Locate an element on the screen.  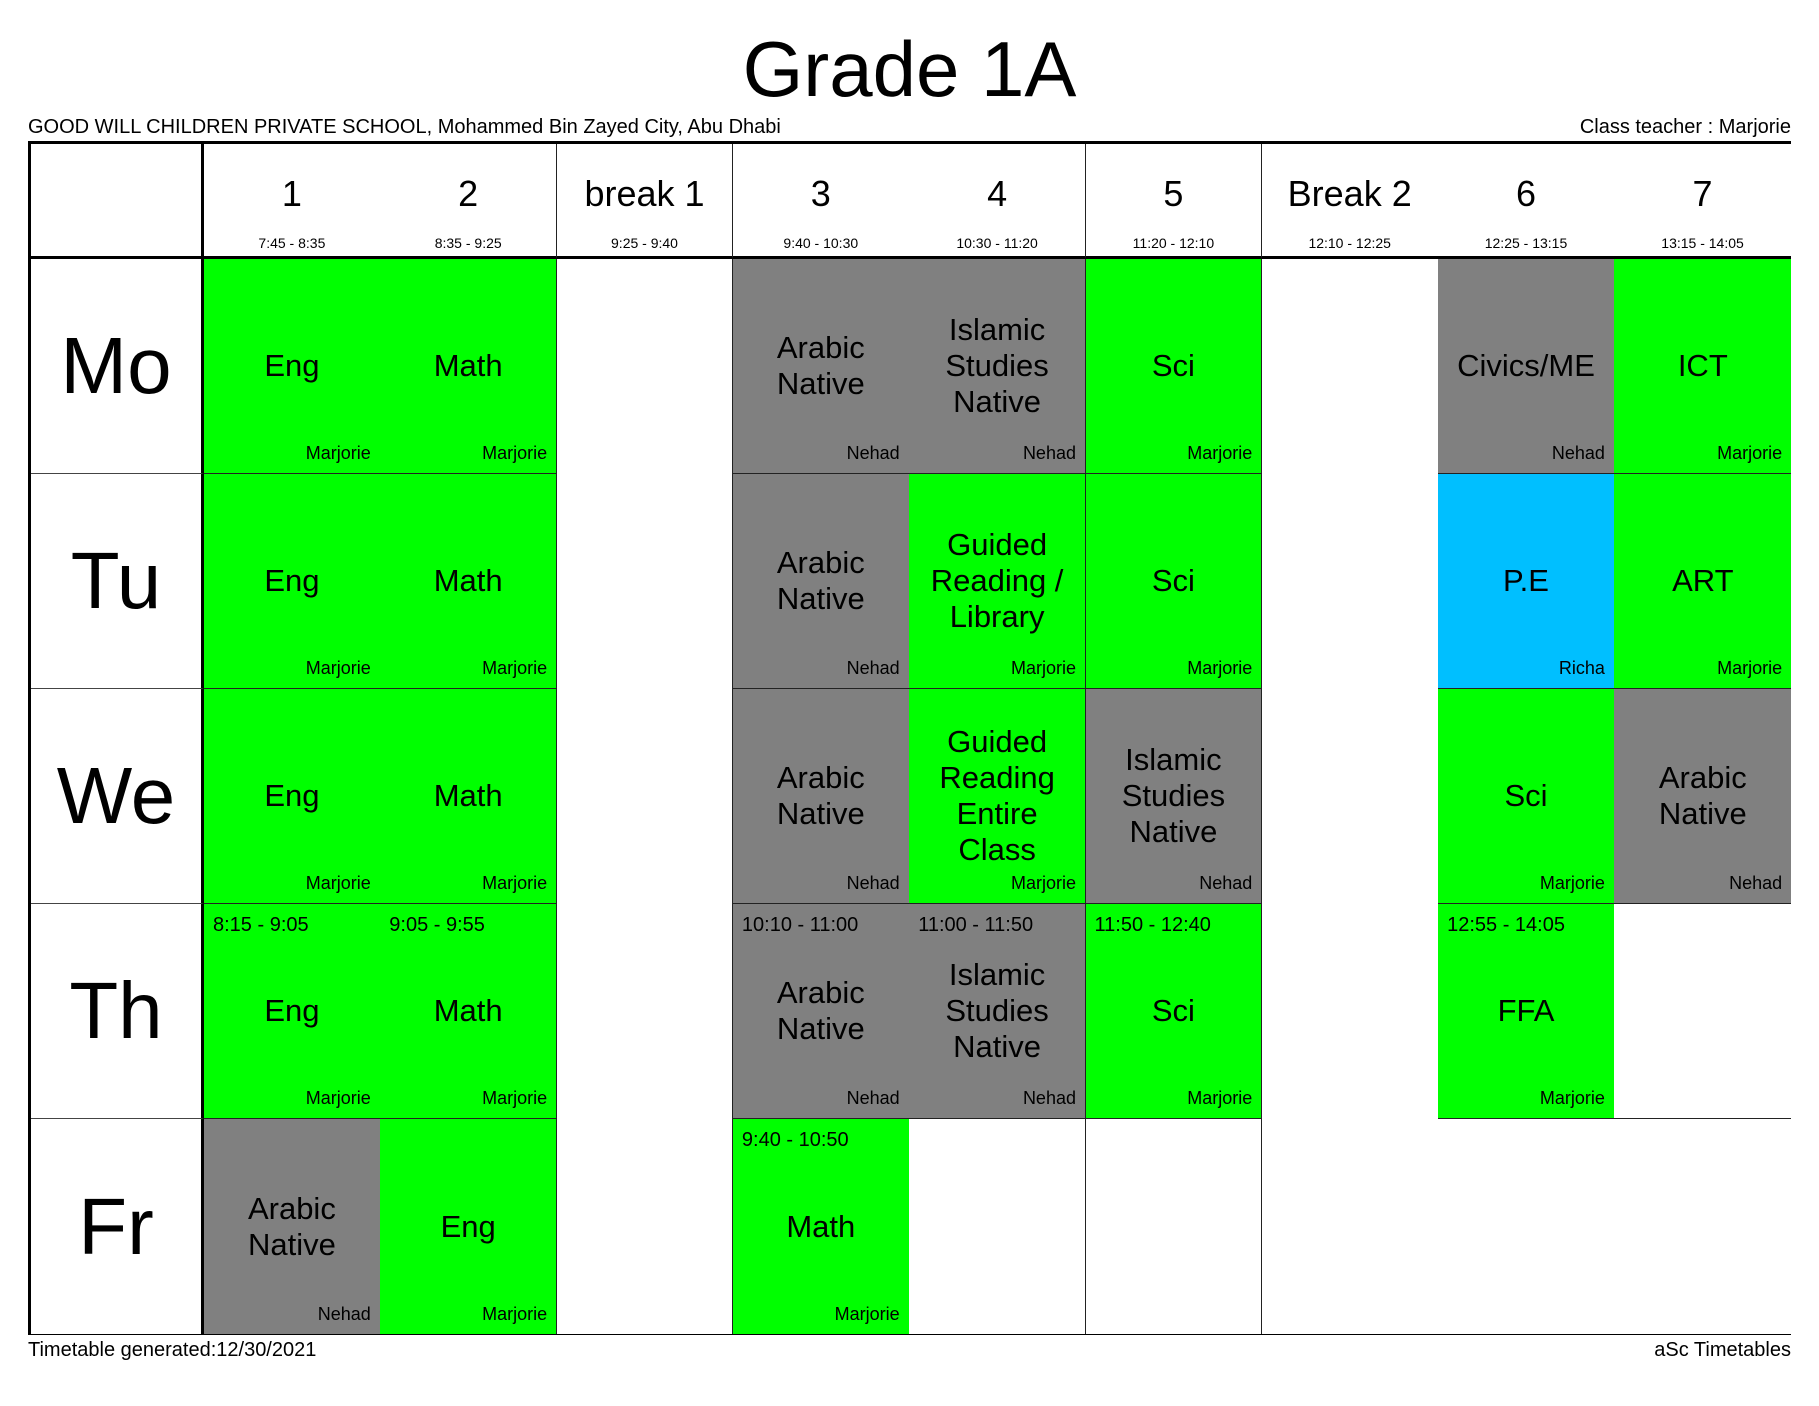
lesson-subject: ART is located at coordinates (1703, 580).